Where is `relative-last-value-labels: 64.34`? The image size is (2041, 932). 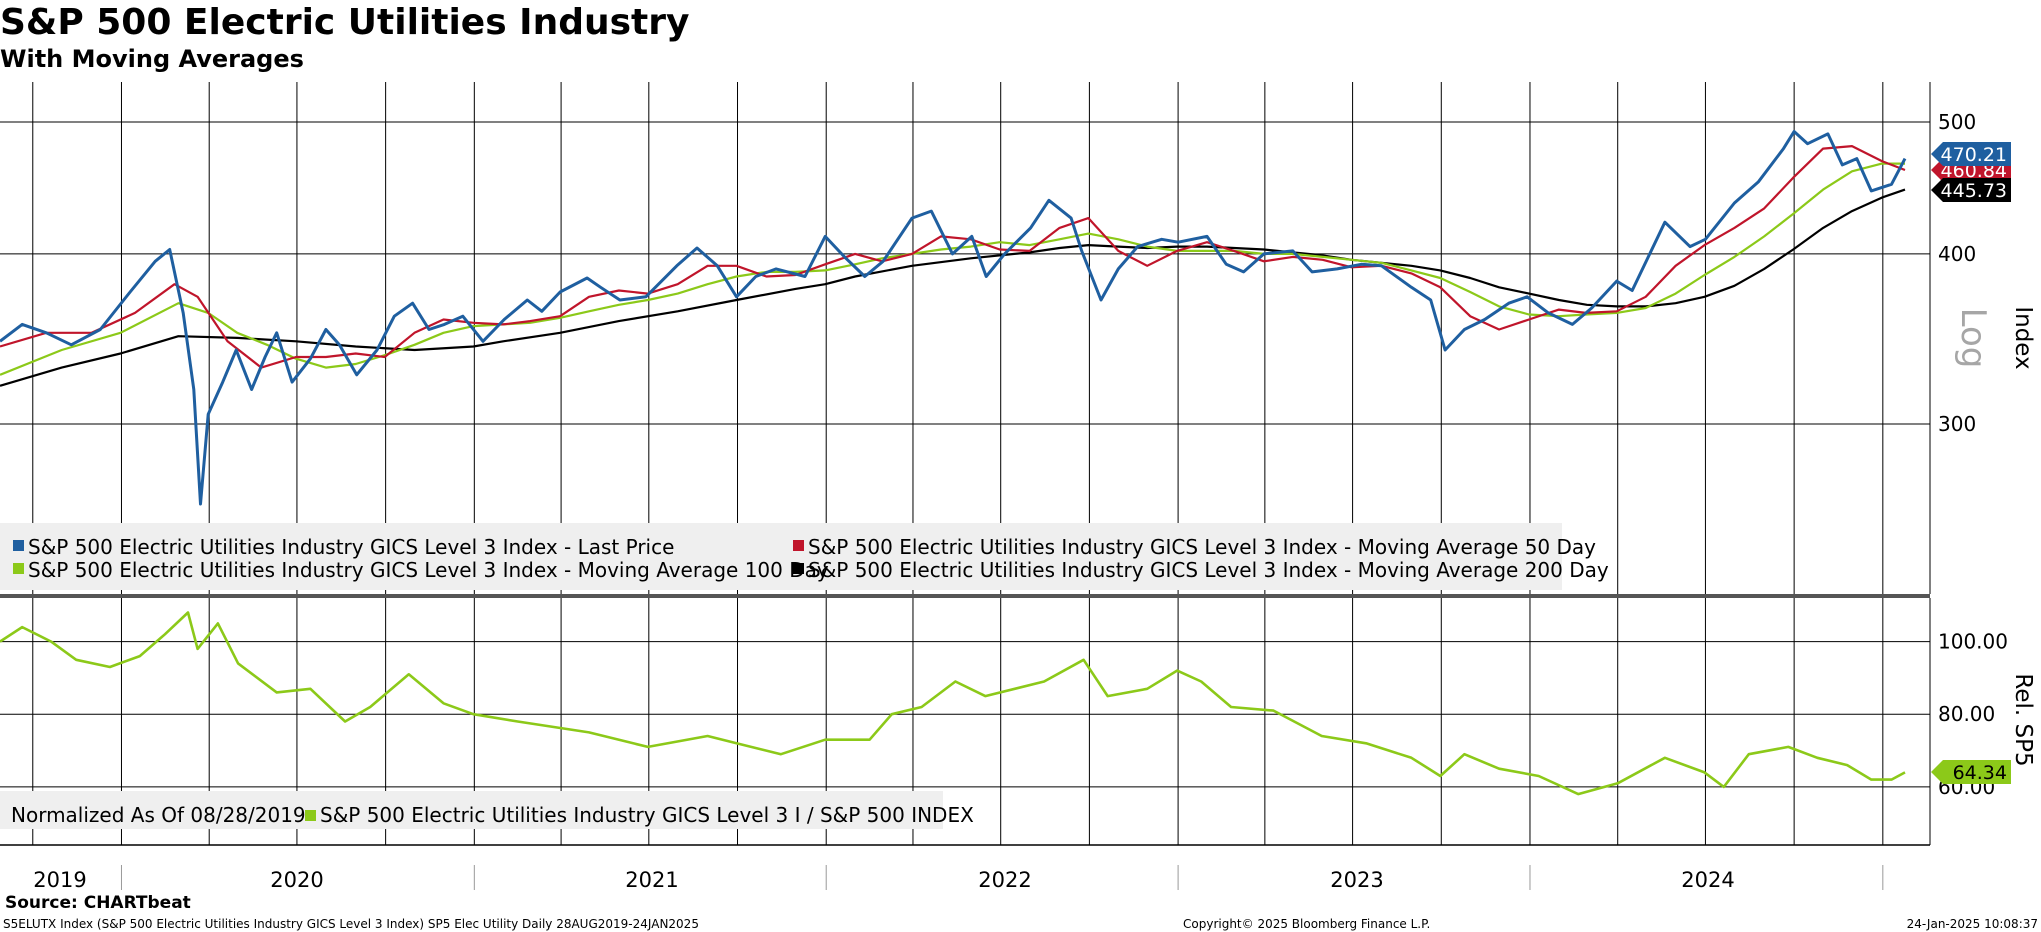
relative-last-value-labels: 64.34 is located at coordinates (1971, 772).